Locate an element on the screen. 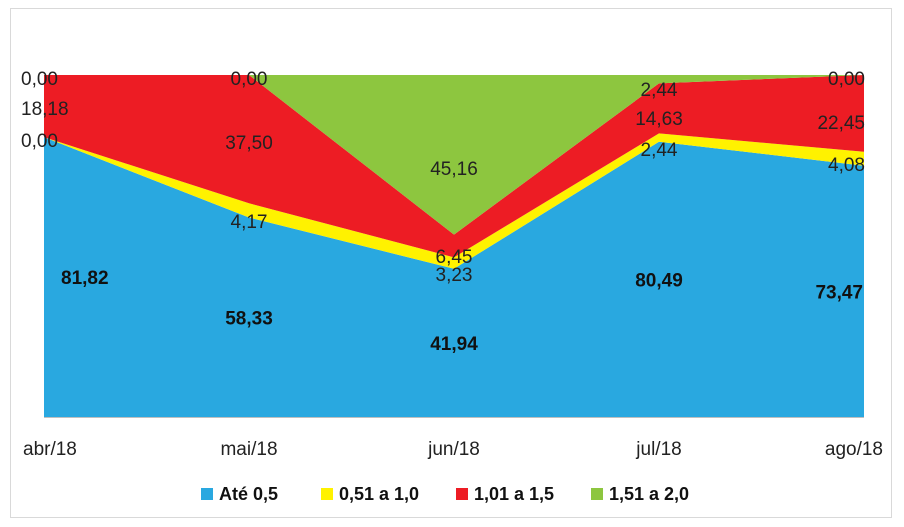 This screenshot has height=527, width=904. data-label-ate-0-5: 41,94 is located at coordinates (454, 344).